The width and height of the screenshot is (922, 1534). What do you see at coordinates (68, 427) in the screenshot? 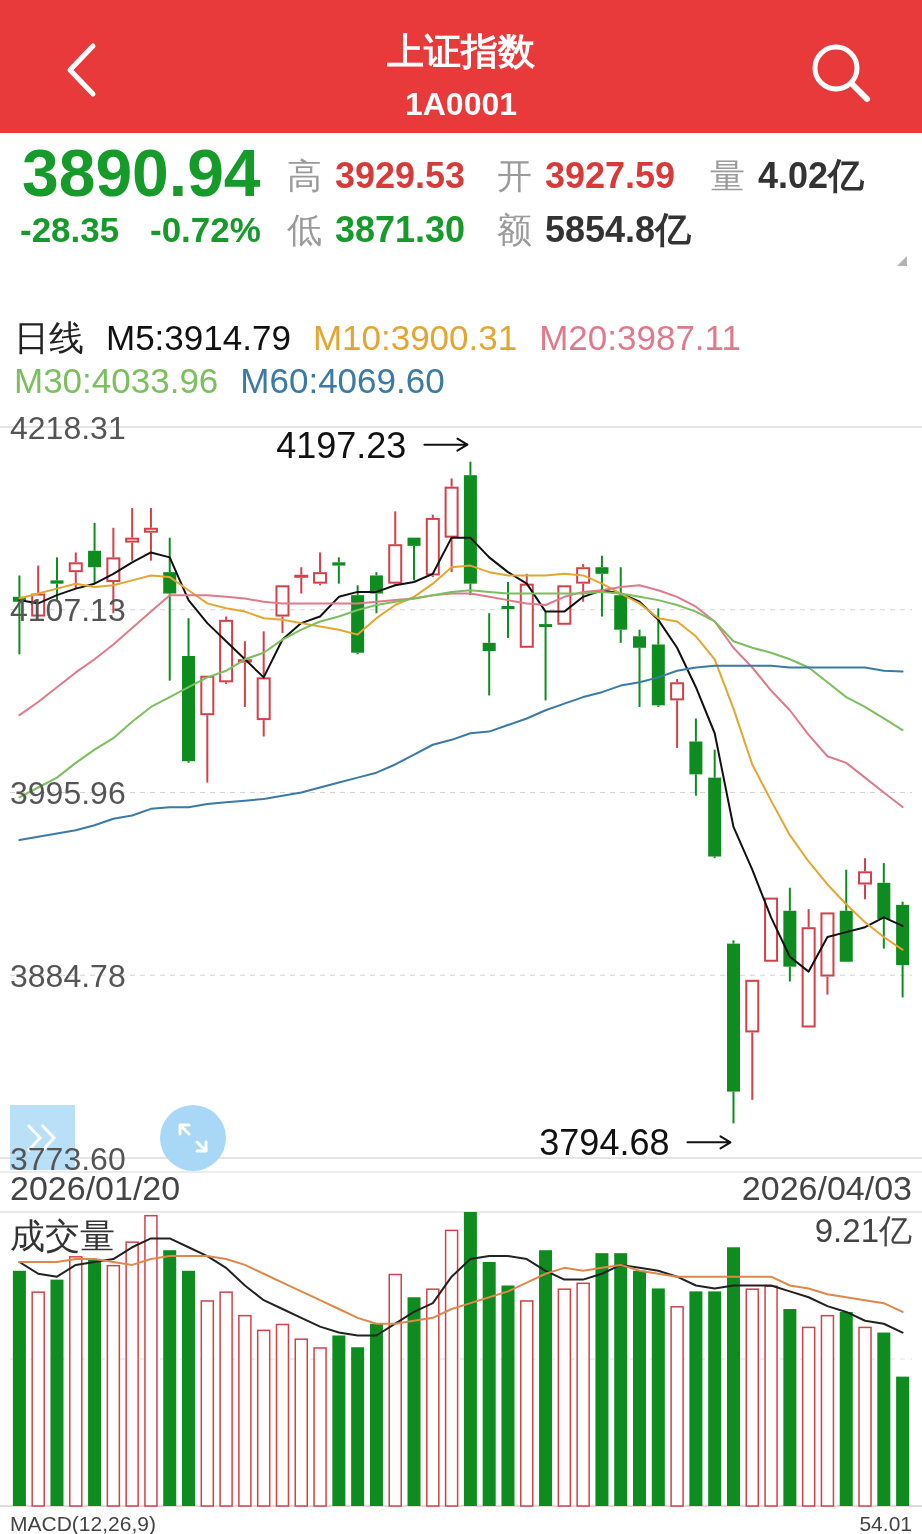
I see `y-tick-label: 4218.31` at bounding box center [68, 427].